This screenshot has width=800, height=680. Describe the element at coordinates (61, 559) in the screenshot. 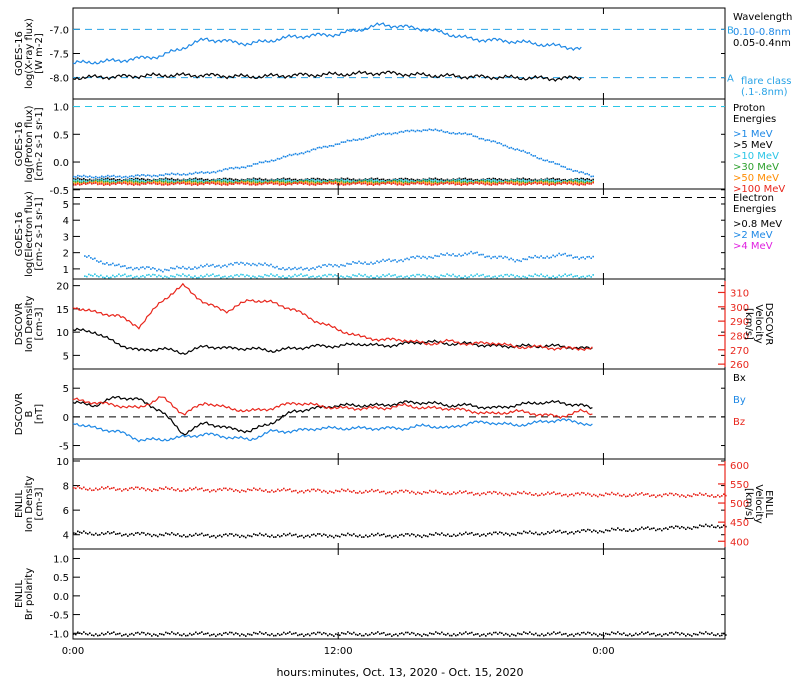

I see `y-tick-label: 1.0` at that location.